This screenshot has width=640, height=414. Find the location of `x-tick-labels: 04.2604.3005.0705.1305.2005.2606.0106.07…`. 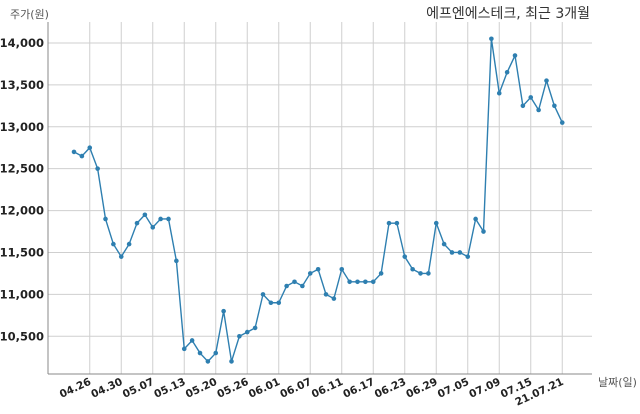

x-tick-labels: 04.2604.3005.0705.1305.2005.2606.0106.07… is located at coordinates (312, 392).